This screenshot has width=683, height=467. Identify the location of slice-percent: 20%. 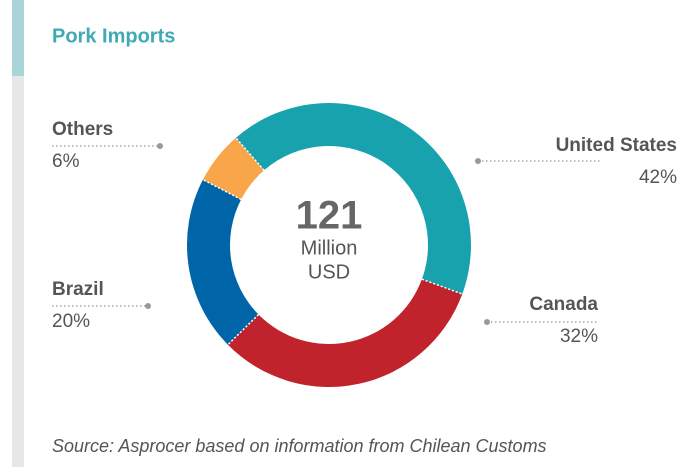
(71, 321).